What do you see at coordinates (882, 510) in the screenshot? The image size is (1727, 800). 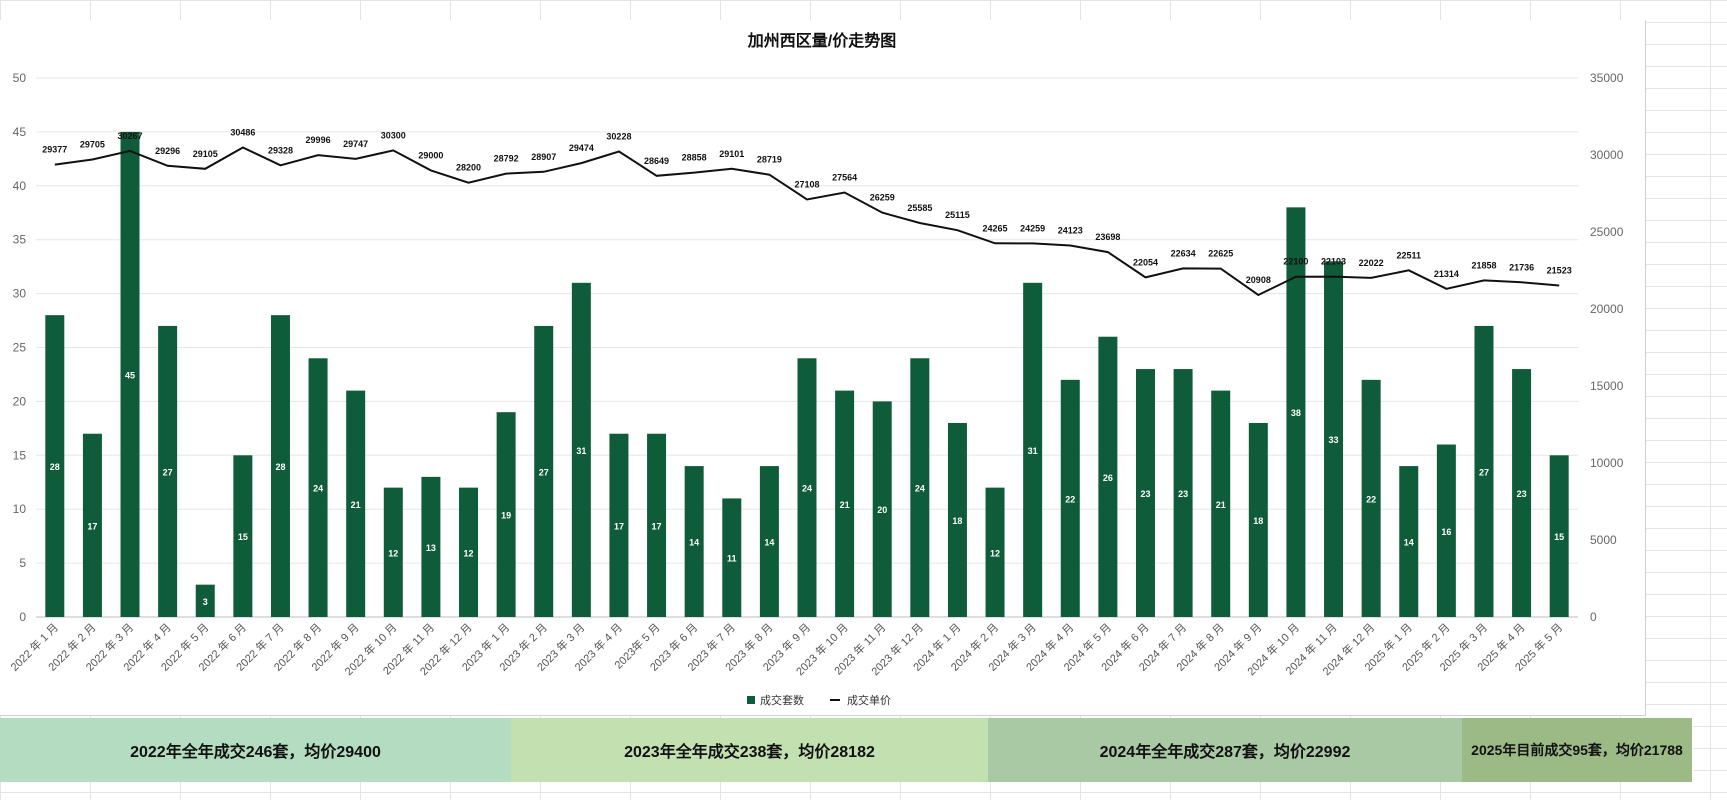 I see `bar-value-label: 20` at bounding box center [882, 510].